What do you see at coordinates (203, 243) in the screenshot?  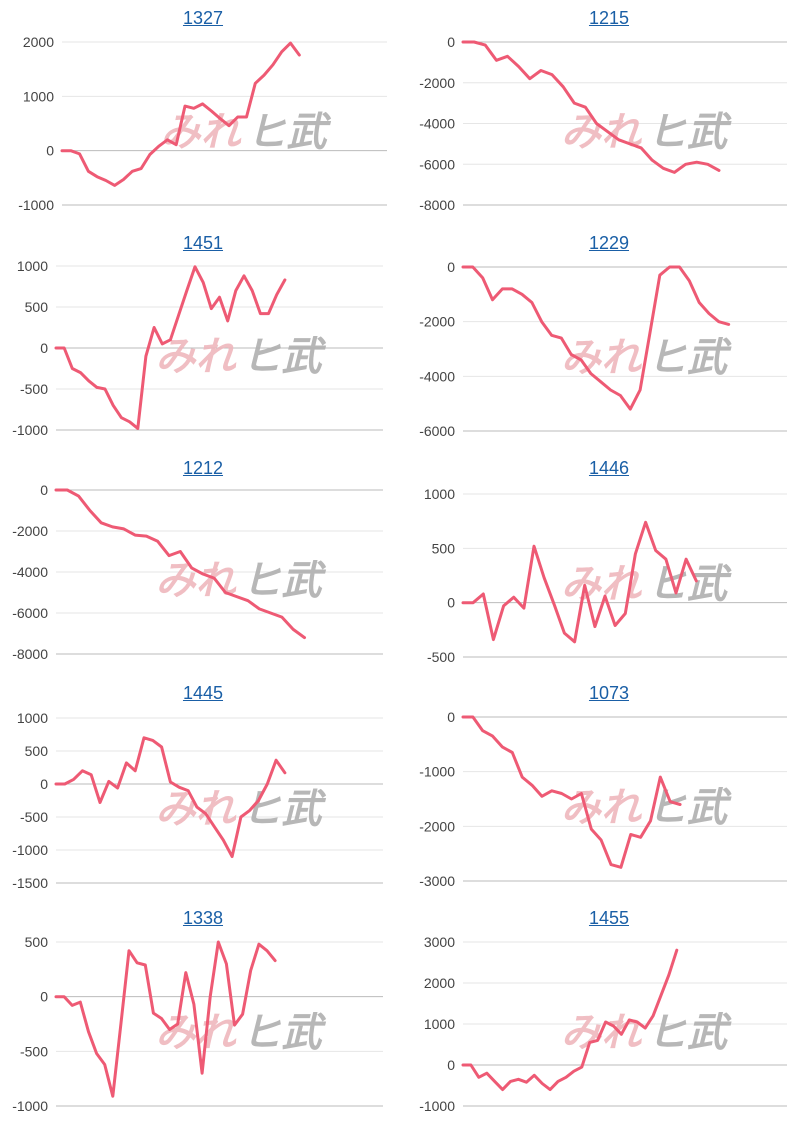 I see `chart-title-link: 1451` at bounding box center [203, 243].